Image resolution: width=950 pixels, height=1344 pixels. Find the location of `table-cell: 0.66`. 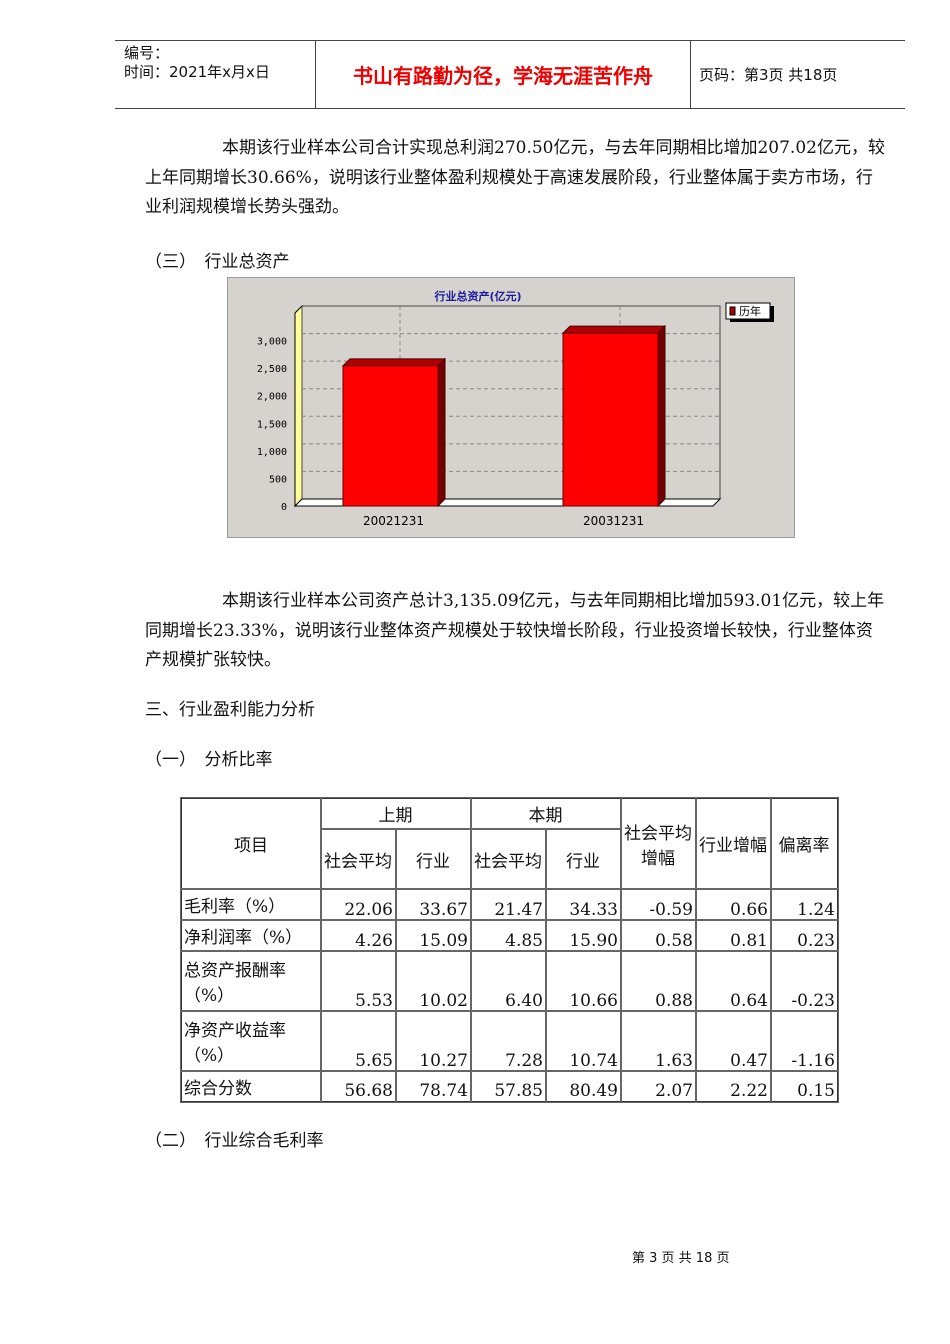

table-cell: 0.66 is located at coordinates (733, 904).